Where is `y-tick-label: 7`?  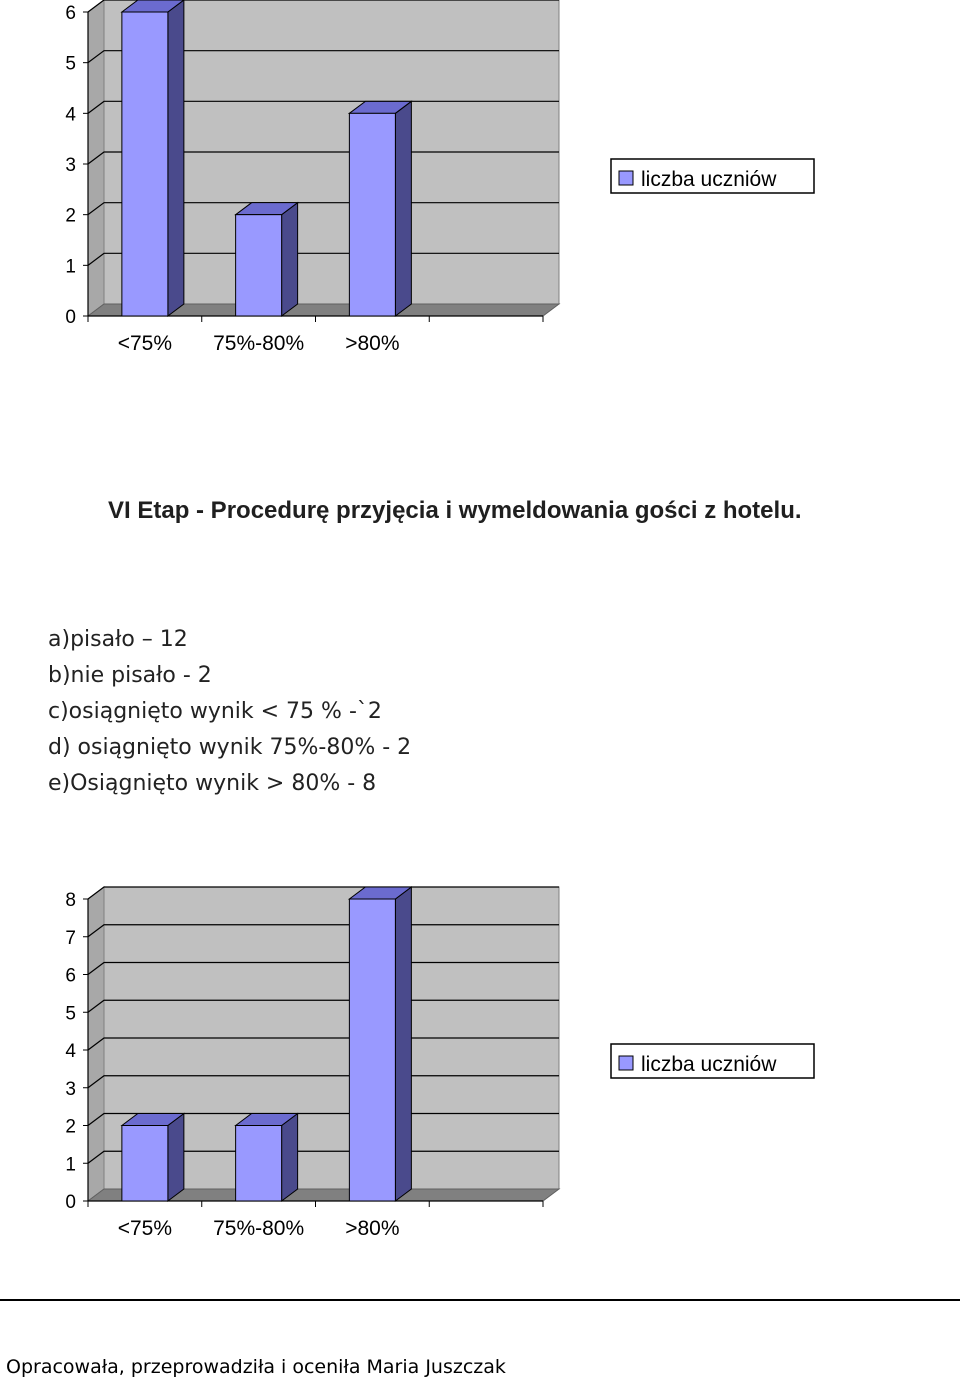
y-tick-label: 7 is located at coordinates (70, 938).